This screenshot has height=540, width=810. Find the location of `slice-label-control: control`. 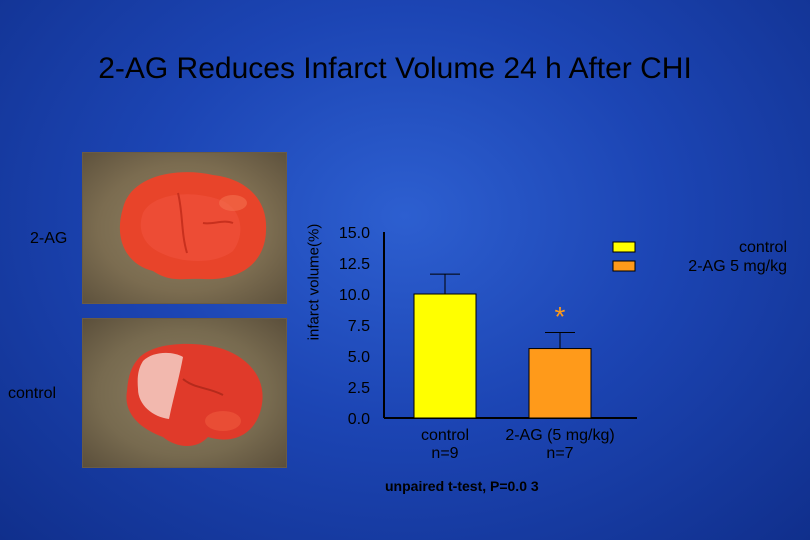

slice-label-control: control is located at coordinates (32, 393).